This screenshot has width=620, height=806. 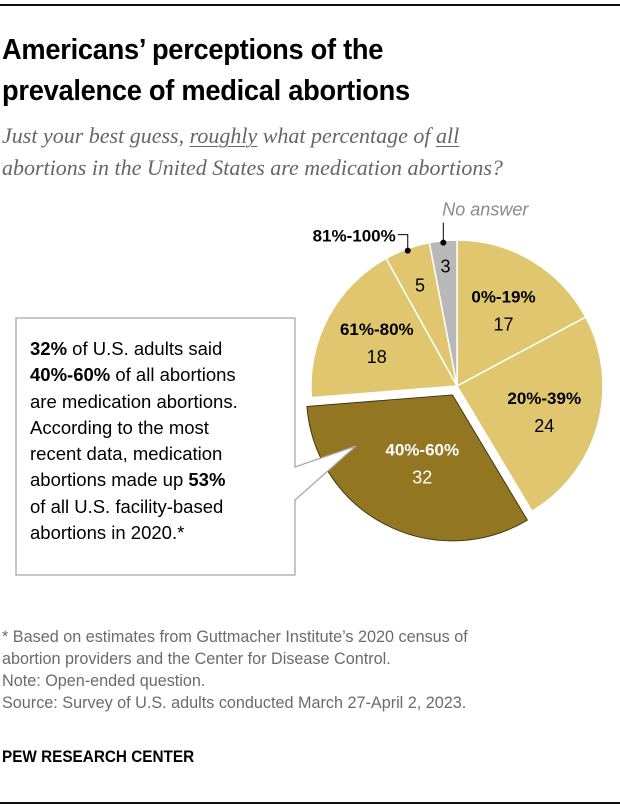 I want to click on slice-value-no-answer: 3, so click(x=445, y=266).